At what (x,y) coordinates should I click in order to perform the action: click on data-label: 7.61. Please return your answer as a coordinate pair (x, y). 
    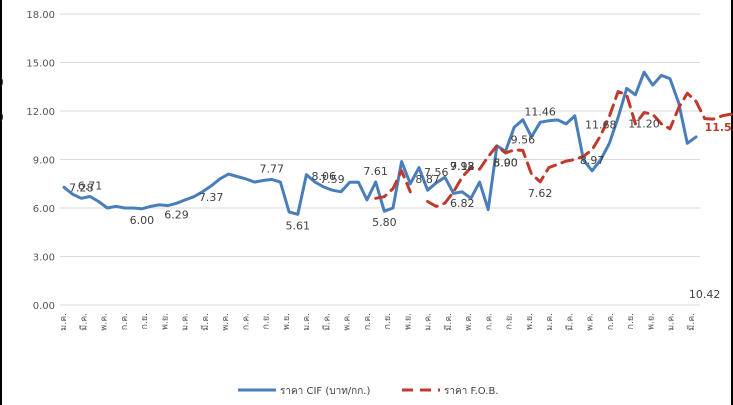
    Looking at the image, I should click on (375, 171).